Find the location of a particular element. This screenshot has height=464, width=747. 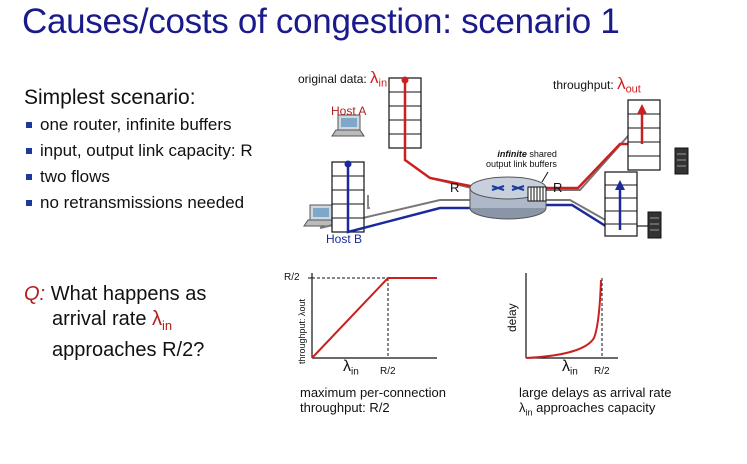

x-tick-label: R/2 is located at coordinates (388, 371).